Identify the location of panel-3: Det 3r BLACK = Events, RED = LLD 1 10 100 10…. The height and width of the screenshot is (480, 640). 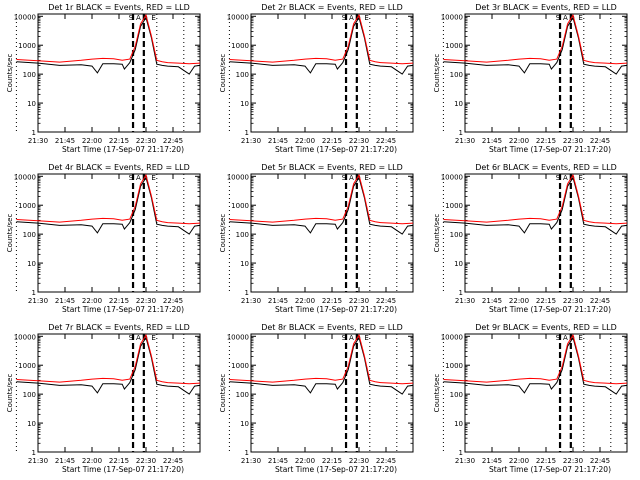
(530, 78).